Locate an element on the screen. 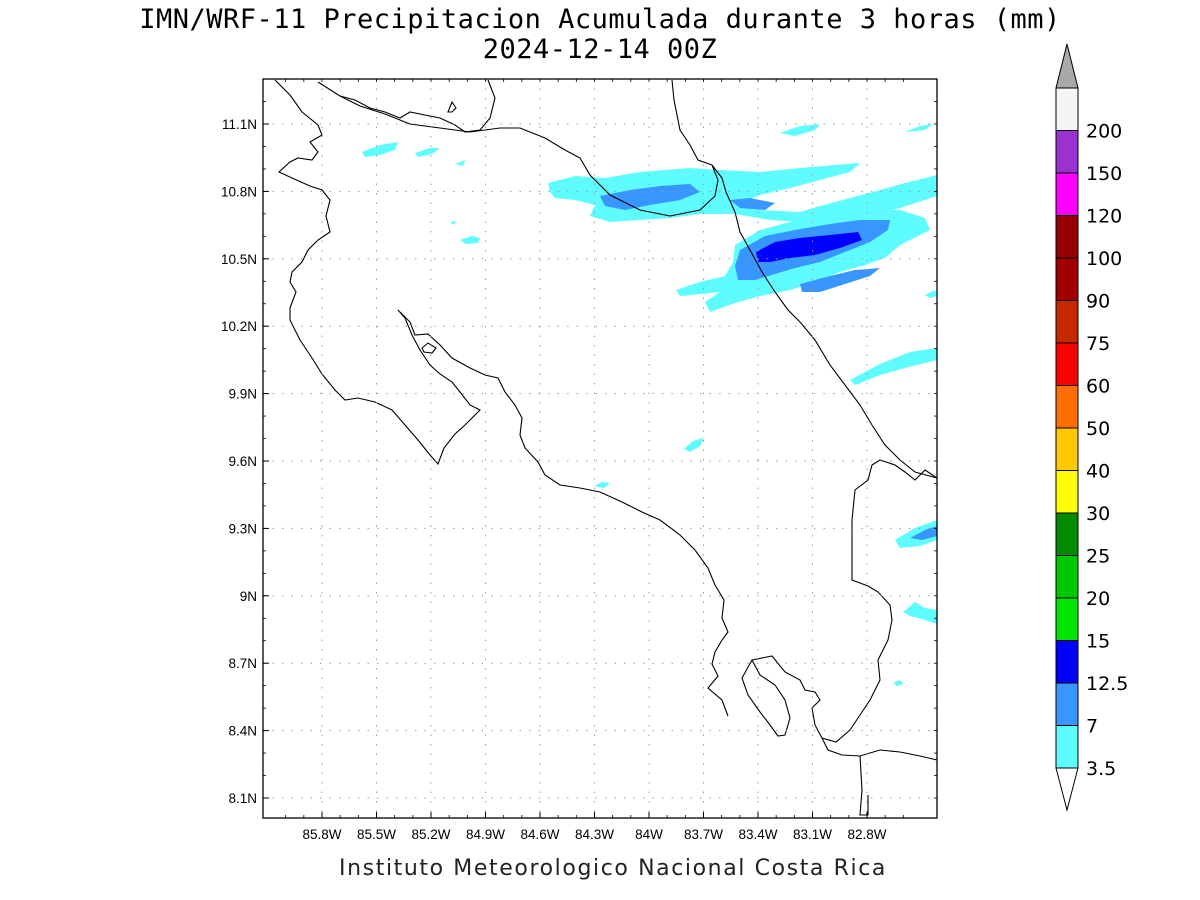 The width and height of the screenshot is (1200, 900). colorbar-max-arrow is located at coordinates (1067, 66).